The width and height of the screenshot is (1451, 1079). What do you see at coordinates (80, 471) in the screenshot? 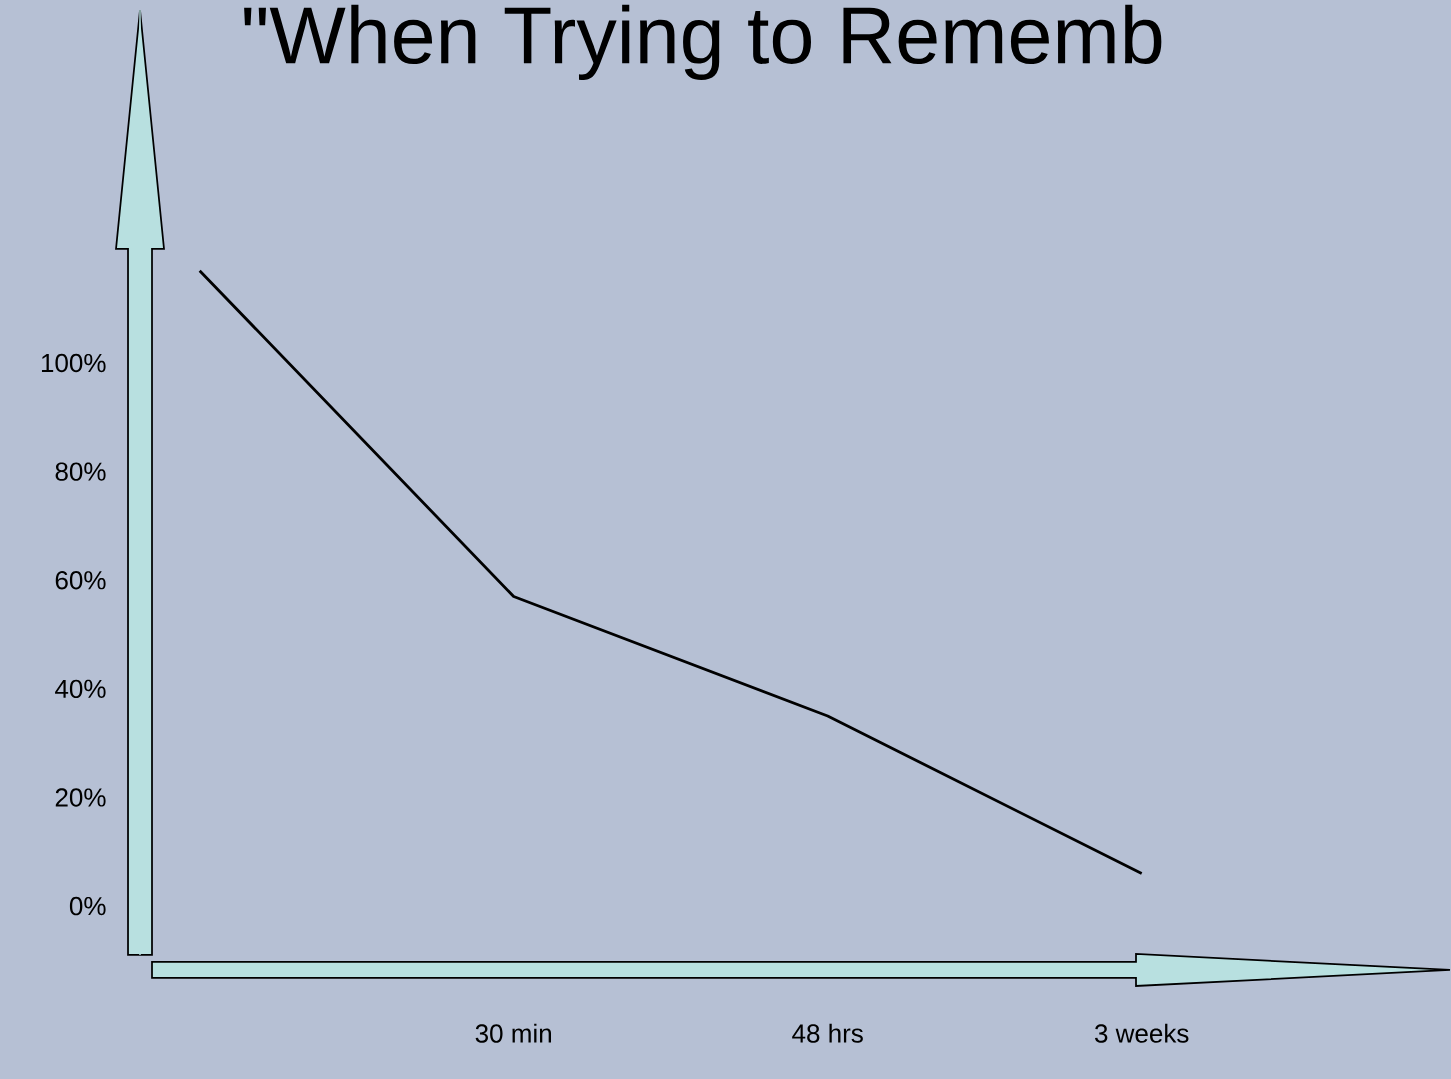
I see `y-tick-label: 80%` at bounding box center [80, 471].